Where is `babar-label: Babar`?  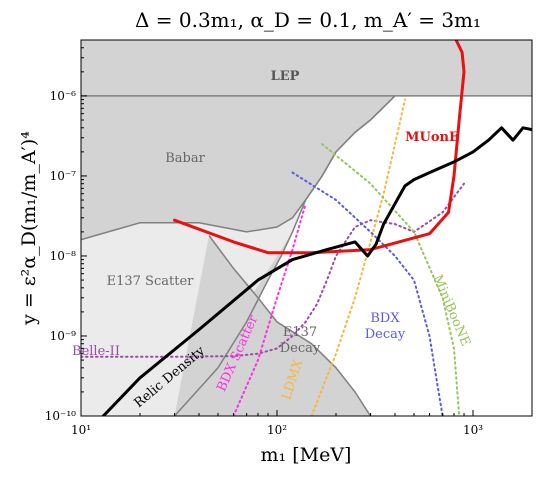 babar-label: Babar is located at coordinates (185, 158).